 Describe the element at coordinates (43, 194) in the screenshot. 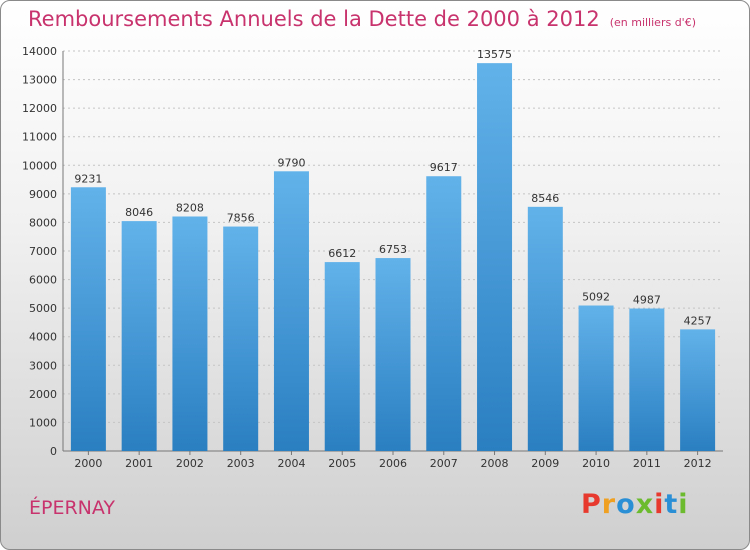

I see `y-tick-label: 9000` at that location.